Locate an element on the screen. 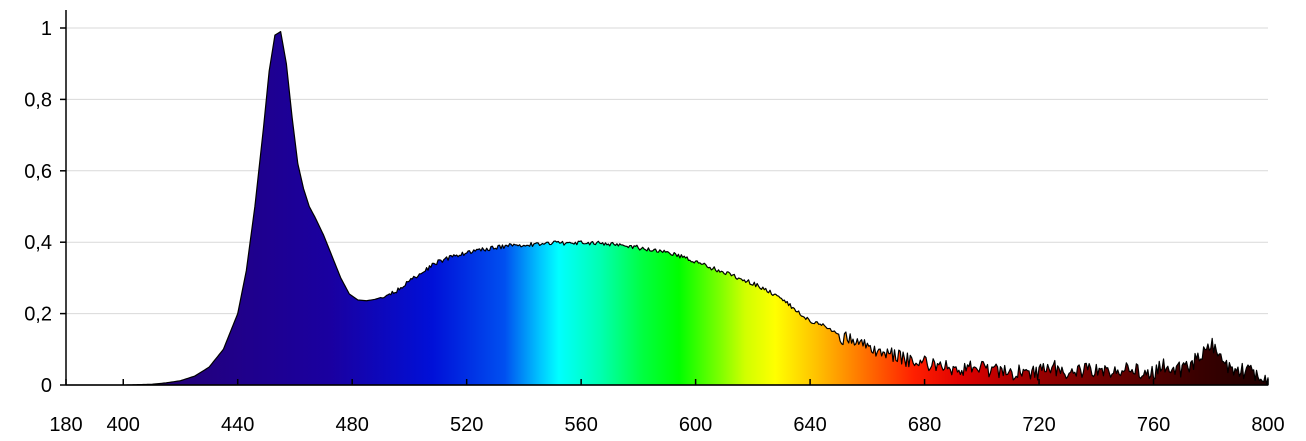 This screenshot has height=441, width=1306. y-tick-label-3: 0,6 is located at coordinates (38, 172).